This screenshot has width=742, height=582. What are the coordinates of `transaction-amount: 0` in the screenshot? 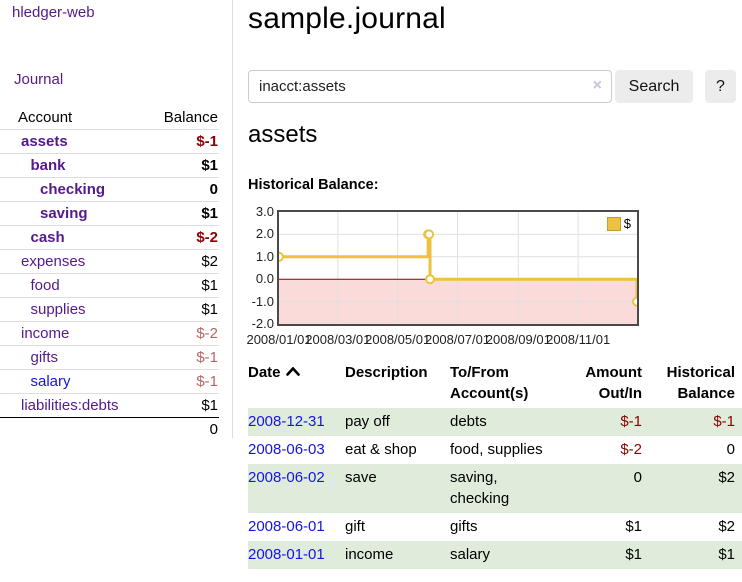 It's located at (601, 488).